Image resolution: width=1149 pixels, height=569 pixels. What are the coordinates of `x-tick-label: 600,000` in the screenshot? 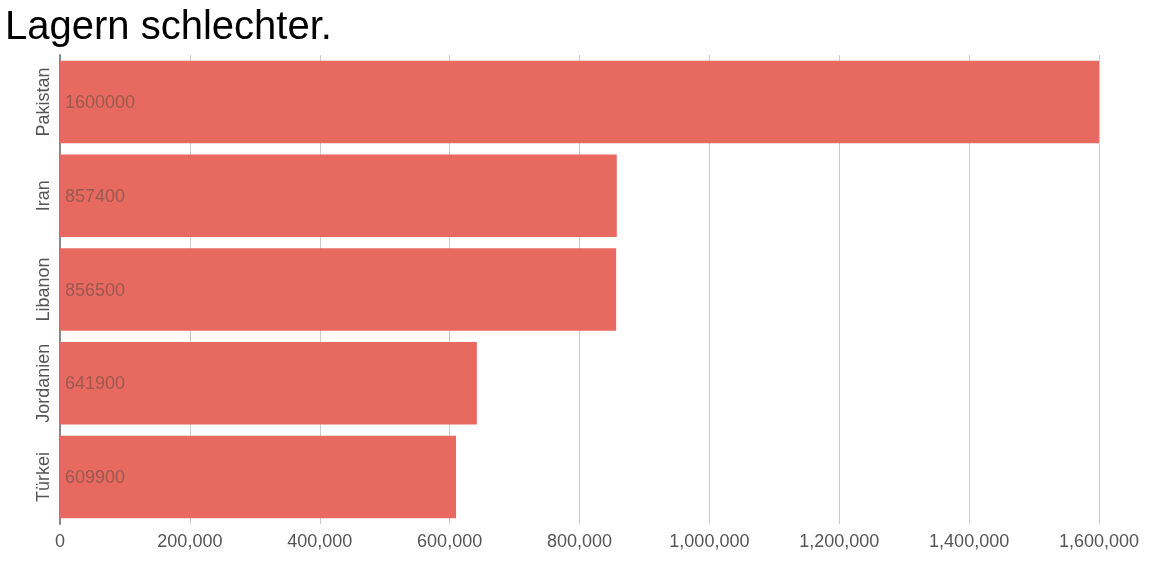 It's located at (450, 541).